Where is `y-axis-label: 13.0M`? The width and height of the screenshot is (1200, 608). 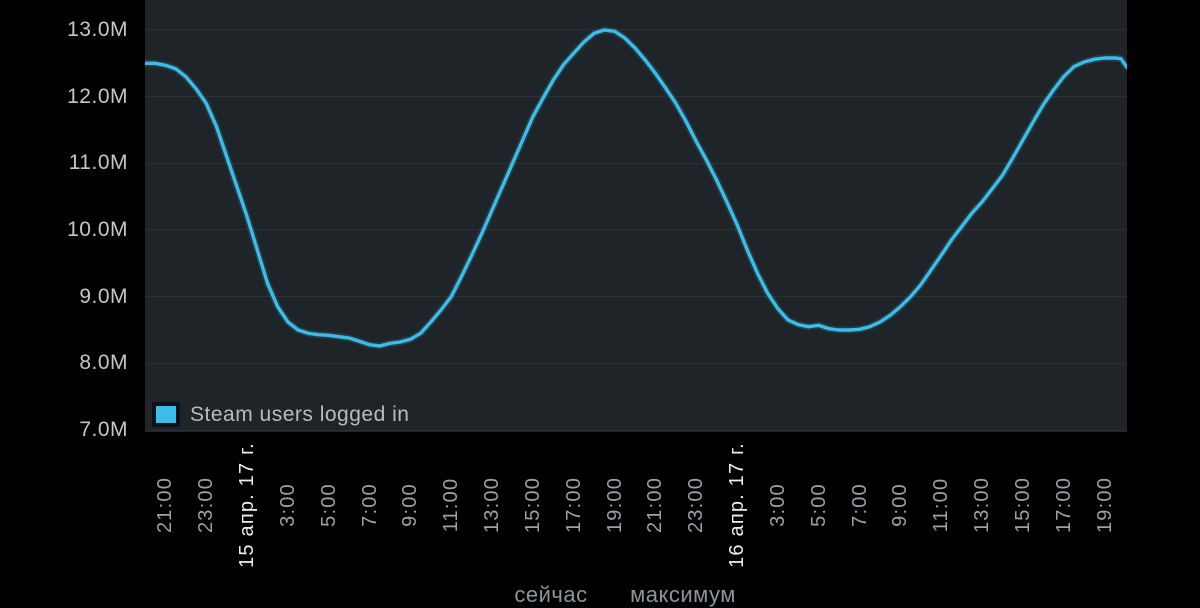 y-axis-label: 13.0M is located at coordinates (97, 29).